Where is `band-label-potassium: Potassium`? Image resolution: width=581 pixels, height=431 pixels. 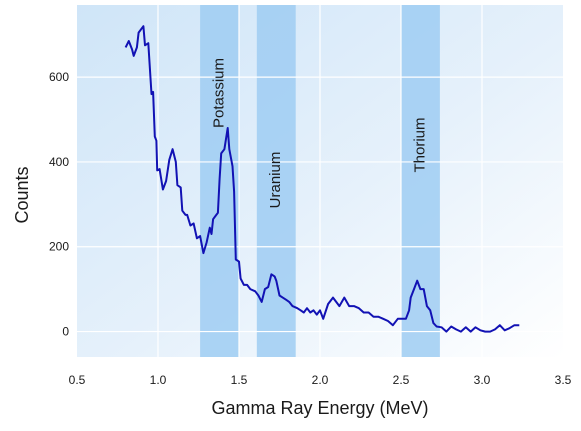
band-label-potassium: Potassium is located at coordinates (219, 93).